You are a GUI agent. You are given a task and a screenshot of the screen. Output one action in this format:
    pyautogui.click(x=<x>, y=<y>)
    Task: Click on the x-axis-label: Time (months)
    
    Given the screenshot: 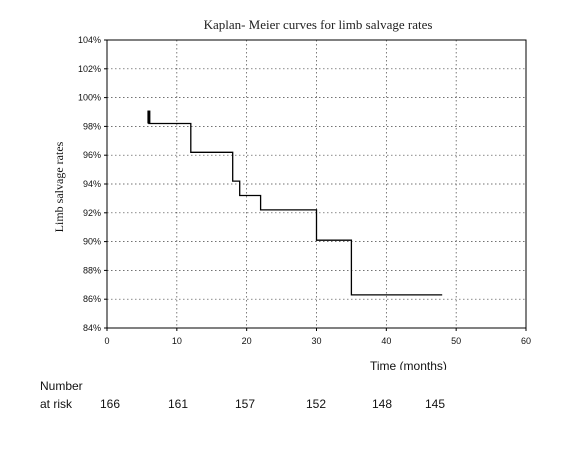 What is the action you would take?
    pyautogui.click(x=408, y=364)
    